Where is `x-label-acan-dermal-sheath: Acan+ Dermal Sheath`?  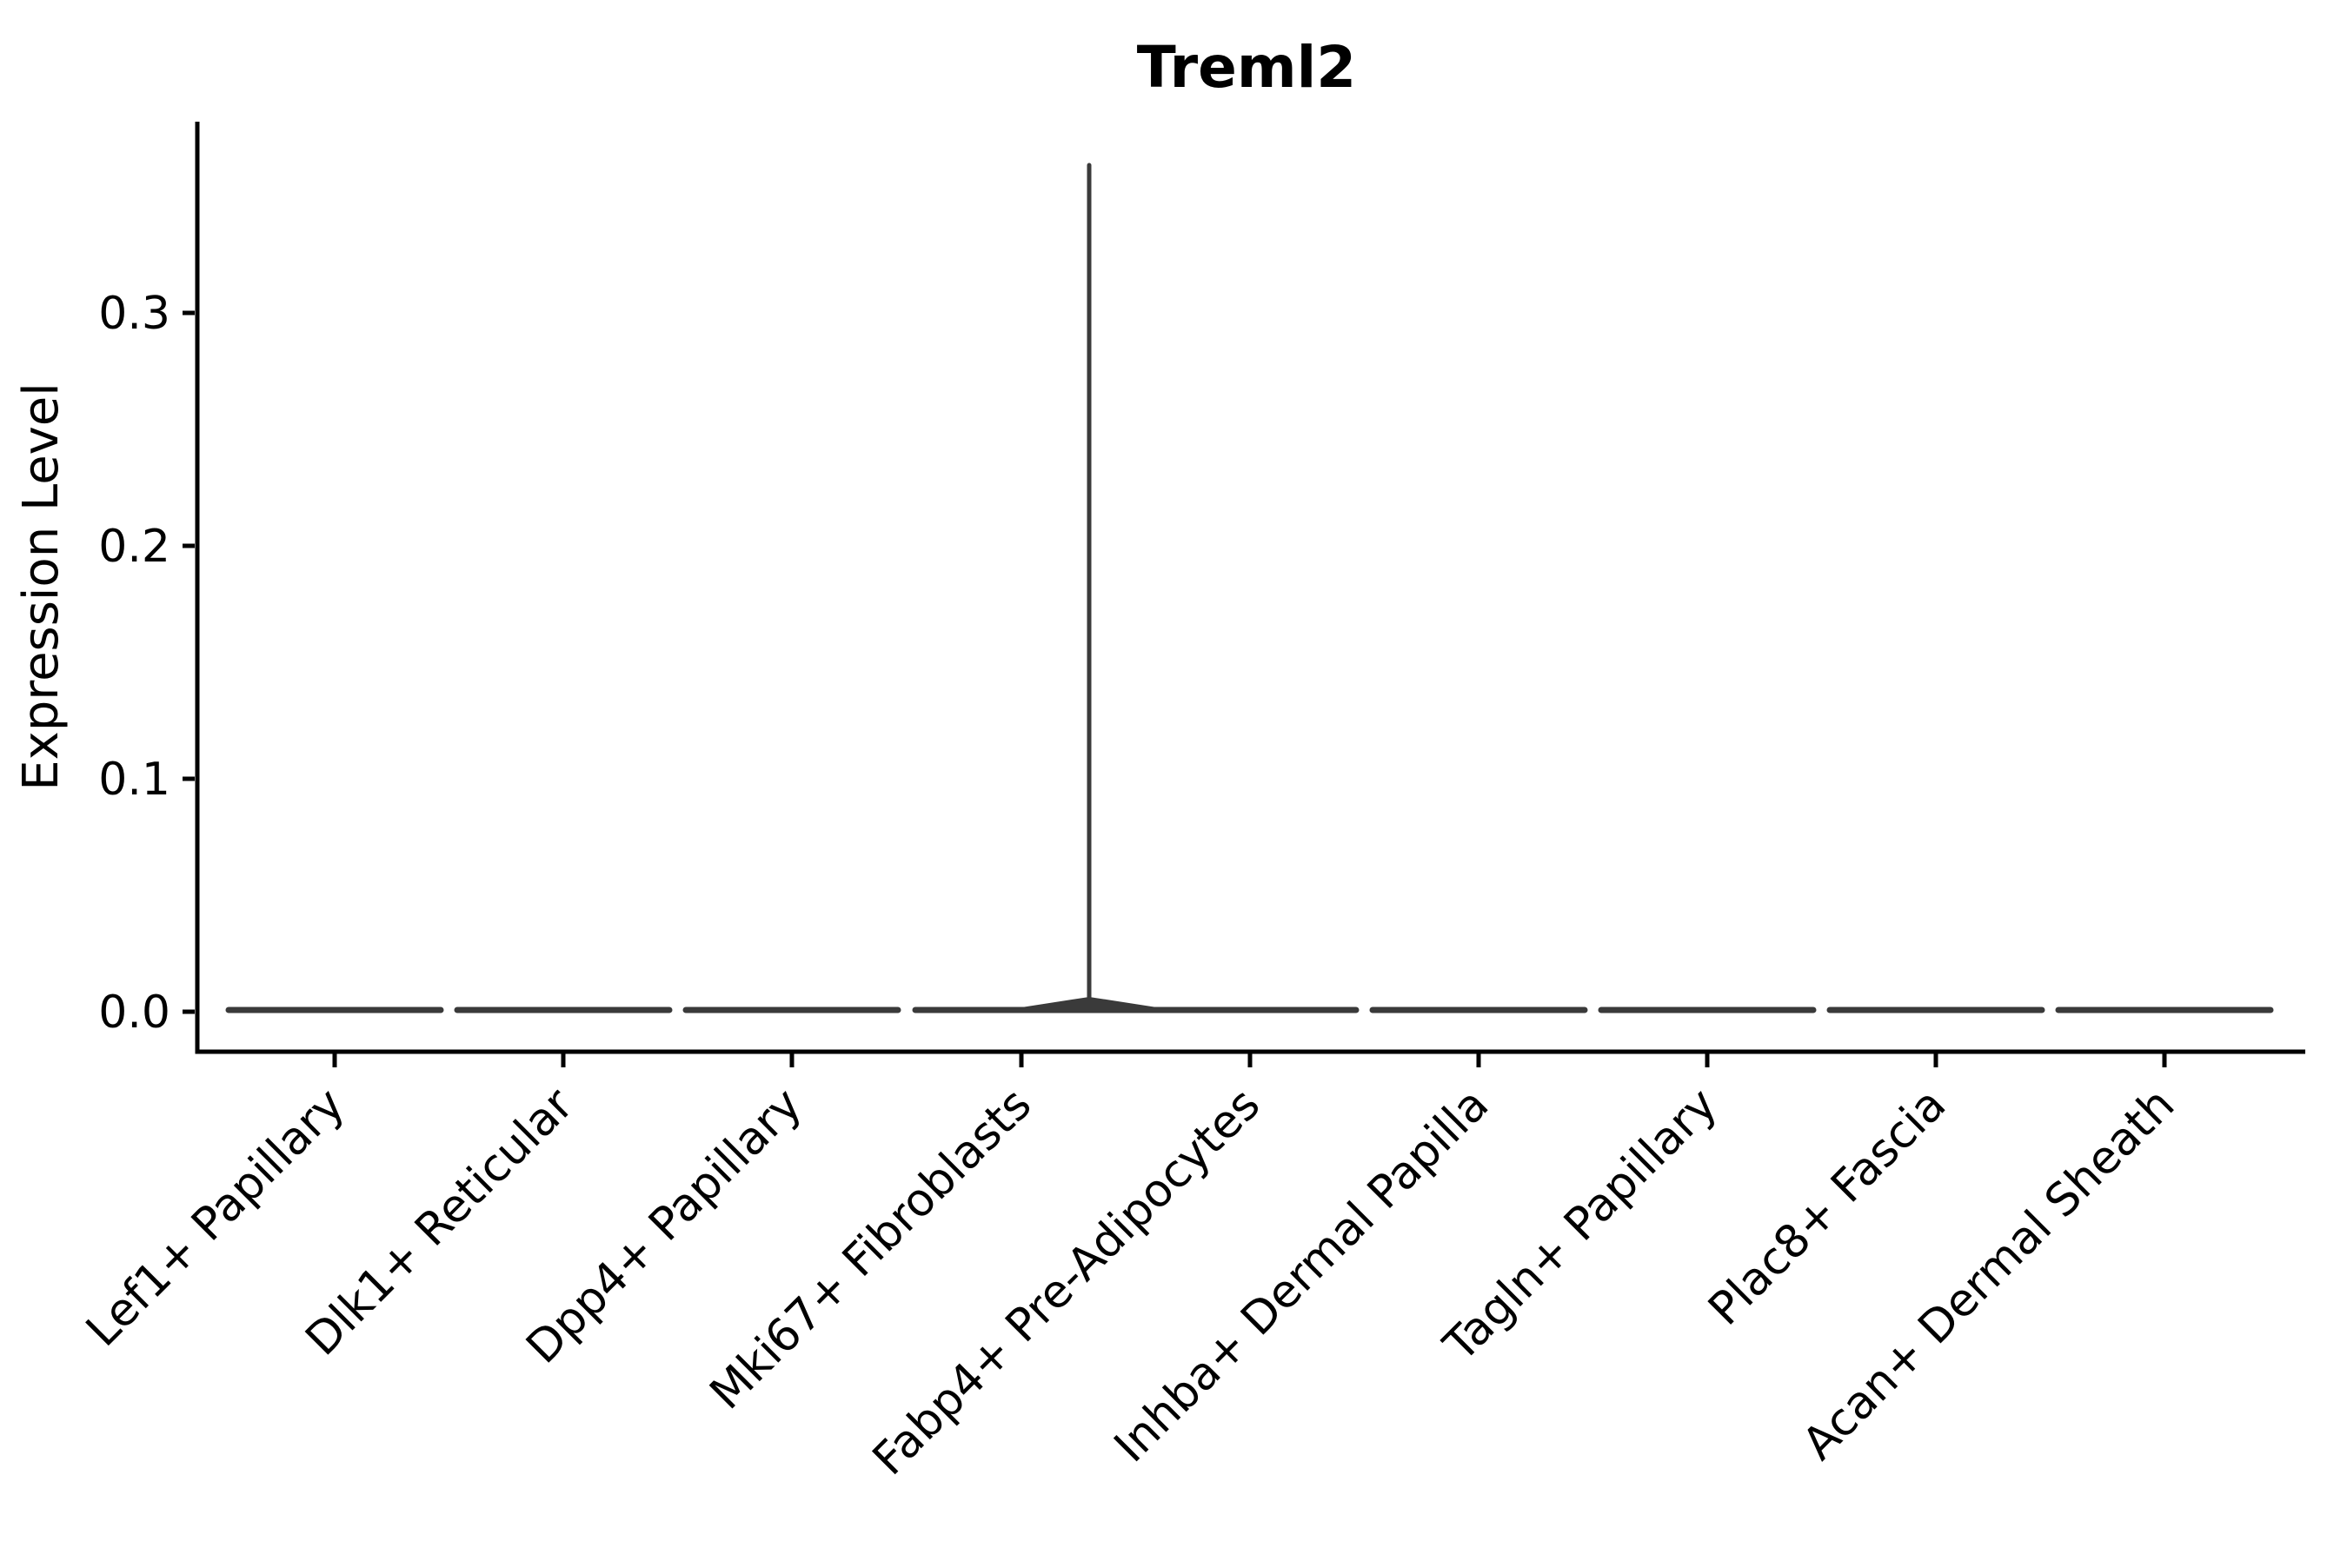
x-label-acan-dermal-sheath: Acan+ Dermal Sheath is located at coordinates (1989, 1275).